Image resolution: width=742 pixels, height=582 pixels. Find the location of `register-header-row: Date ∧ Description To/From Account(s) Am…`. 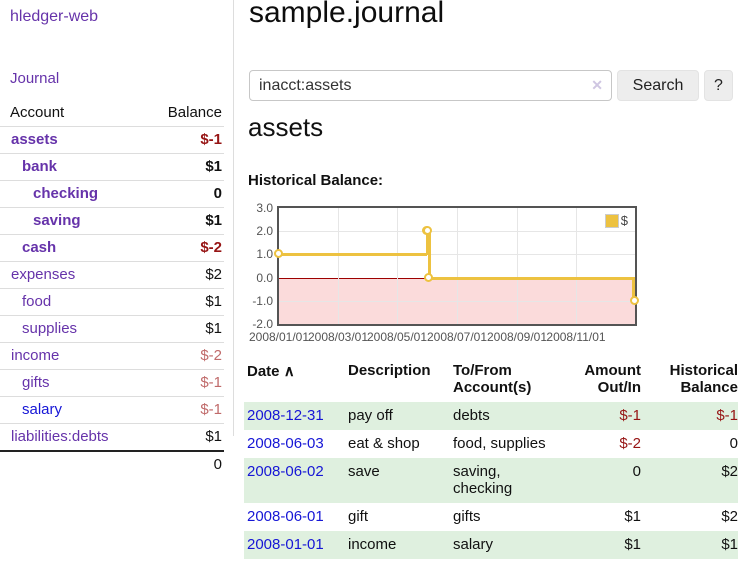

register-header-row: Date ∧ Description To/From Account(s) Am… is located at coordinates (491, 380).